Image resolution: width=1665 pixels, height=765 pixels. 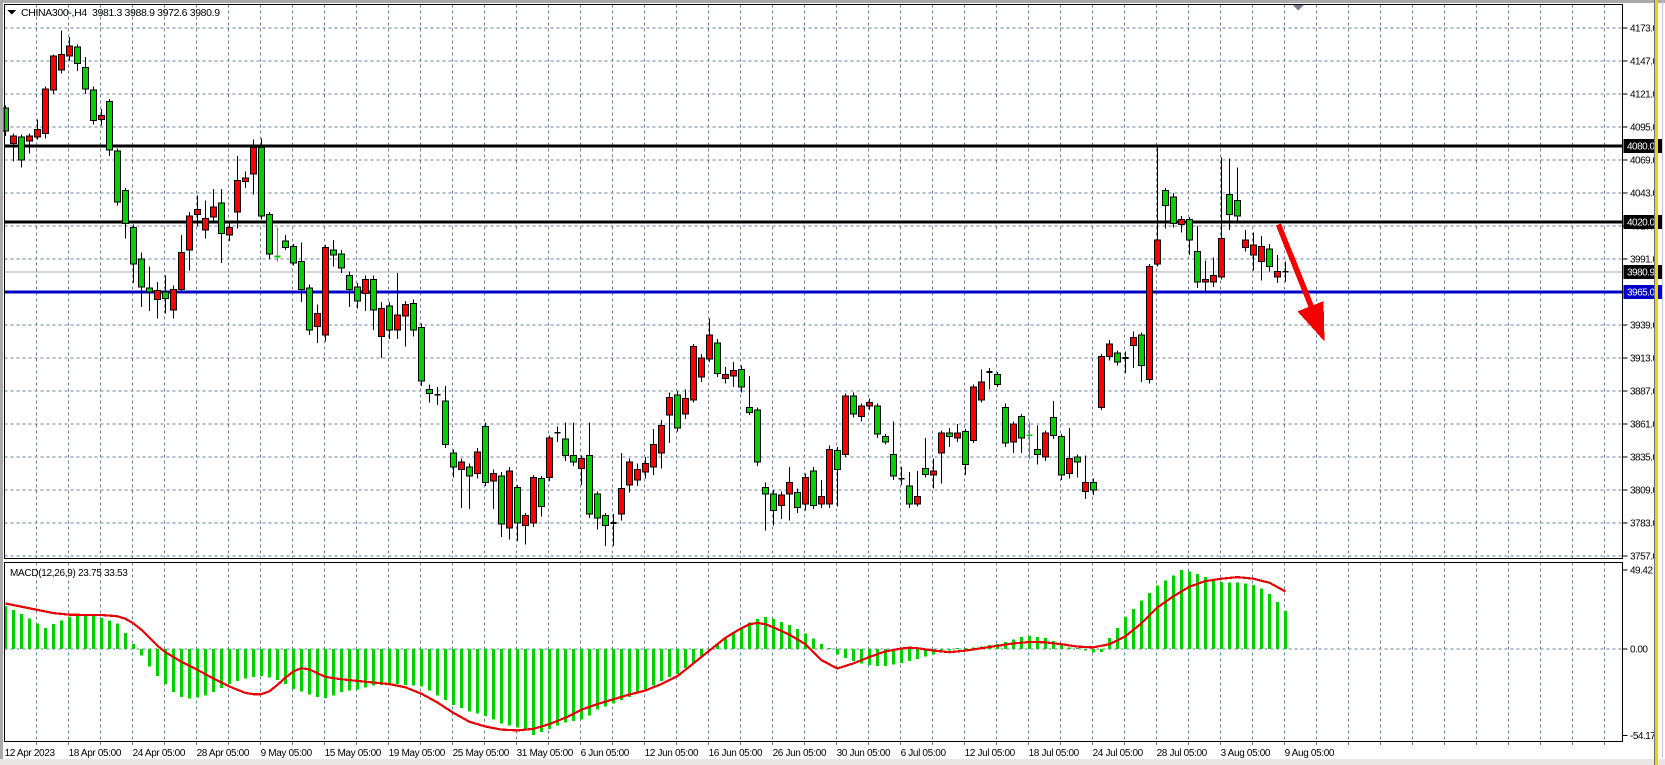 I want to click on svg-text: 3965.0, so click(x=1641, y=293).